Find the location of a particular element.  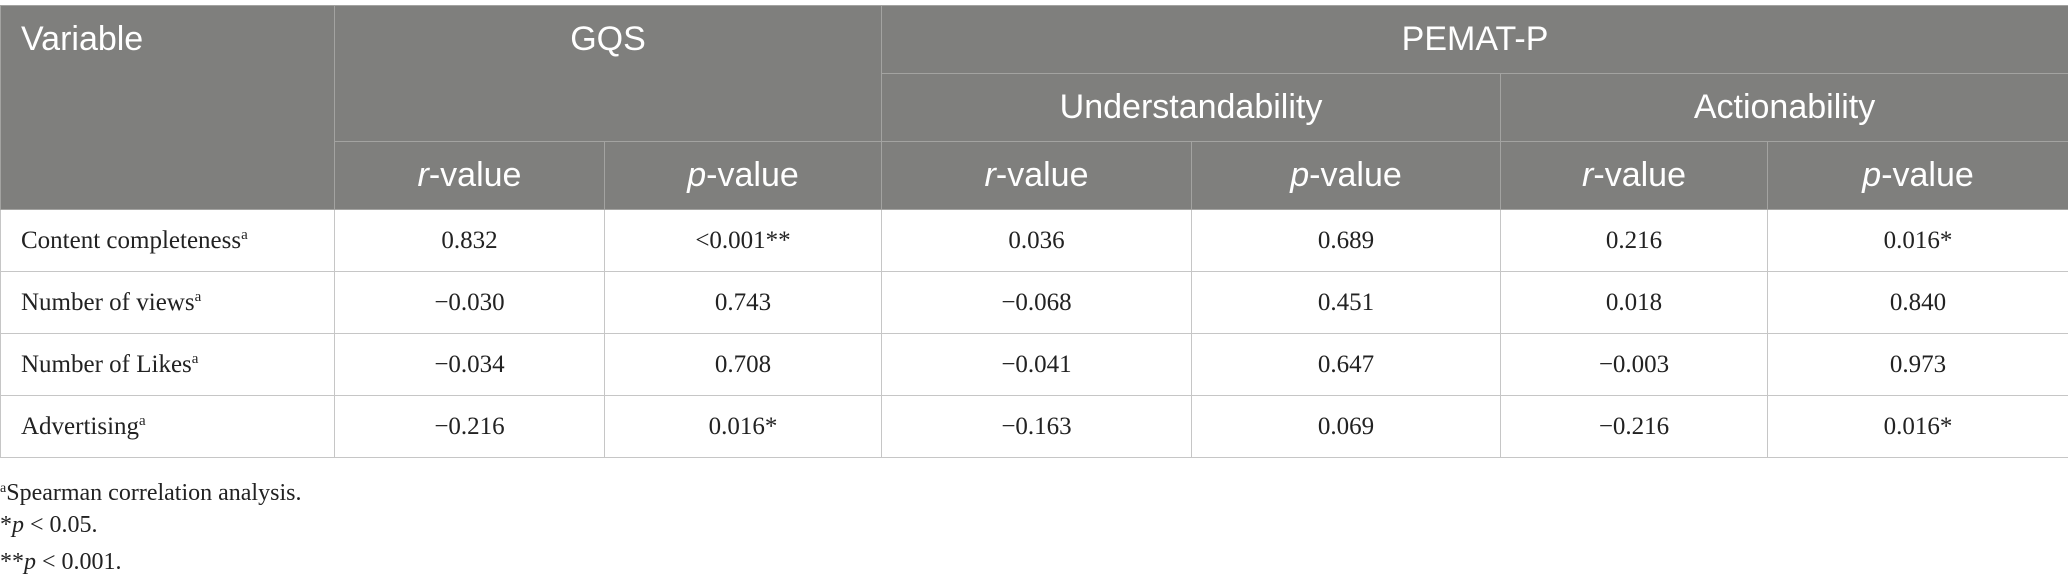

value-cell: 0.973 is located at coordinates (1917, 364).